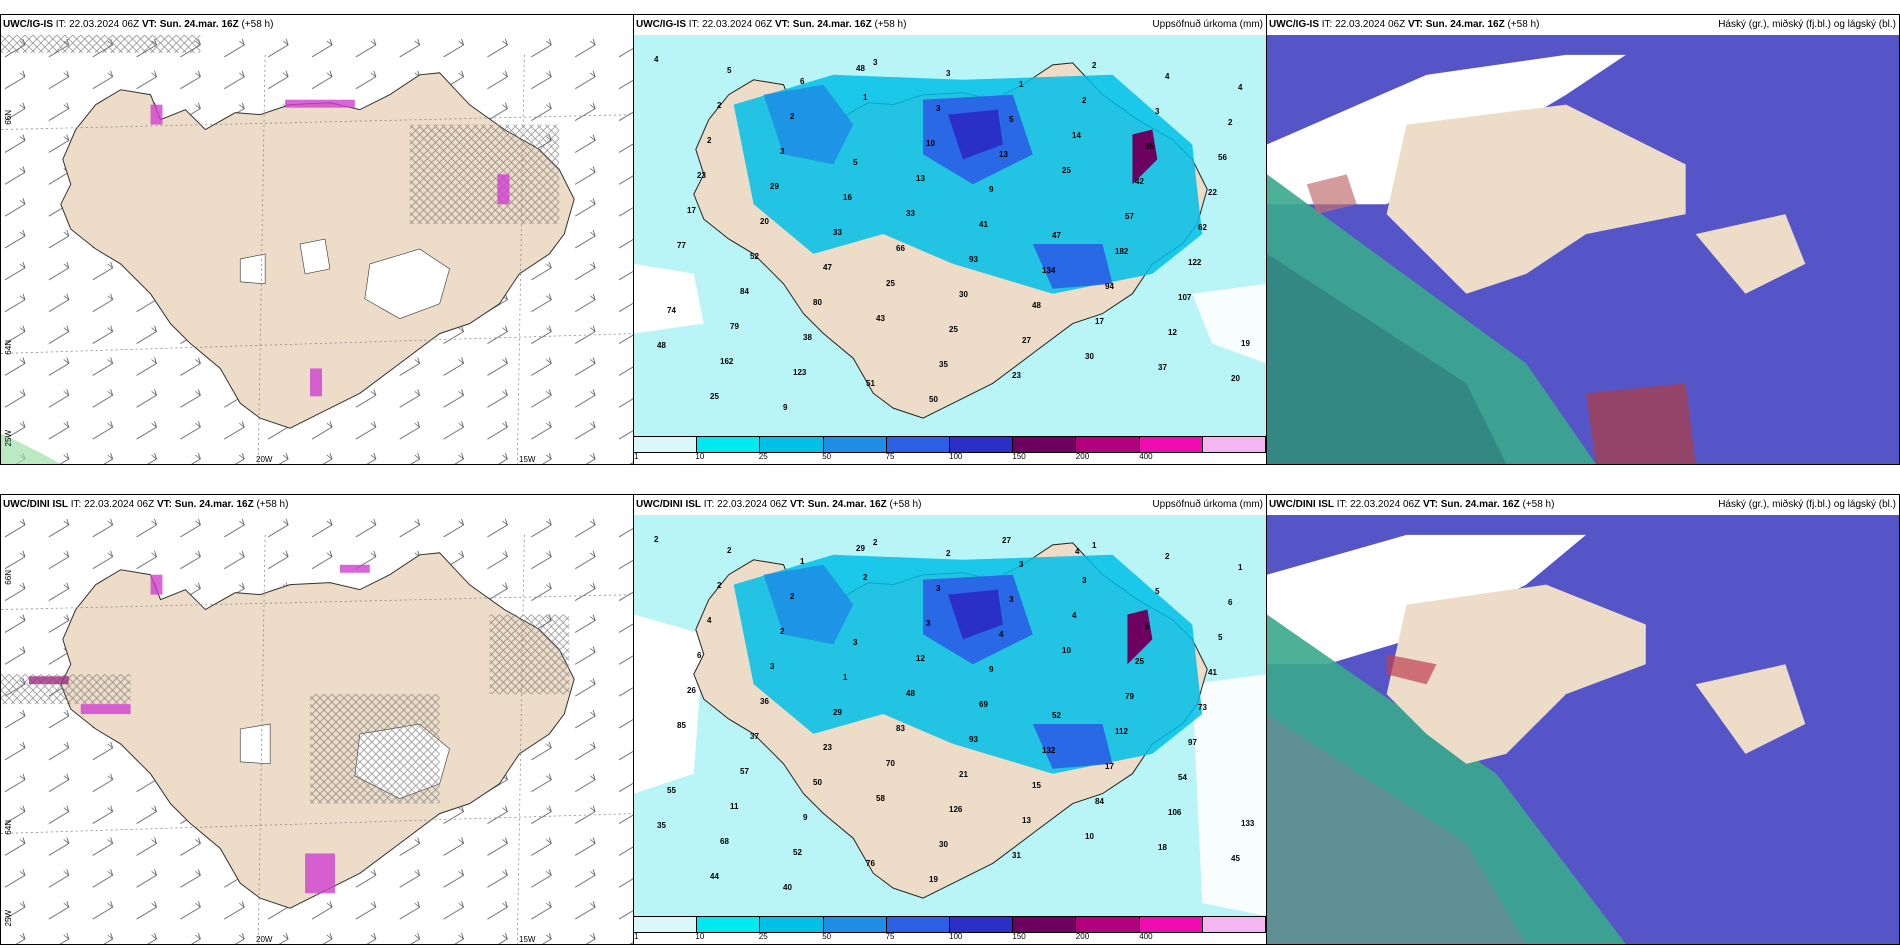 The width and height of the screenshot is (1900, 950). What do you see at coordinates (1036, 785) in the screenshot?
I see `precip-value-label: 15` at bounding box center [1036, 785].